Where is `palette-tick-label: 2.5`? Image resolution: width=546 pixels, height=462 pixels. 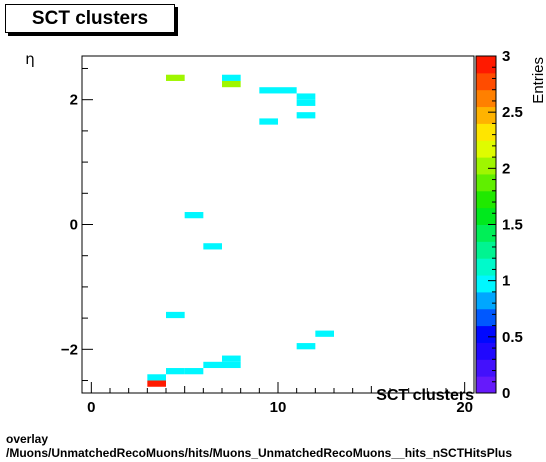 palette-tick-label: 2.5 is located at coordinates (512, 112).